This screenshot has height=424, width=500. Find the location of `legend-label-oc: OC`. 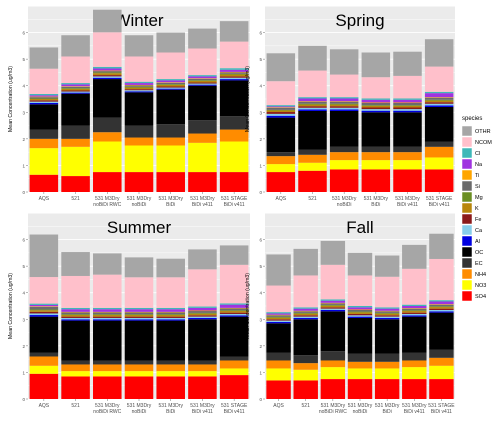

legend-label-oc: OC is located at coordinates (479, 253).